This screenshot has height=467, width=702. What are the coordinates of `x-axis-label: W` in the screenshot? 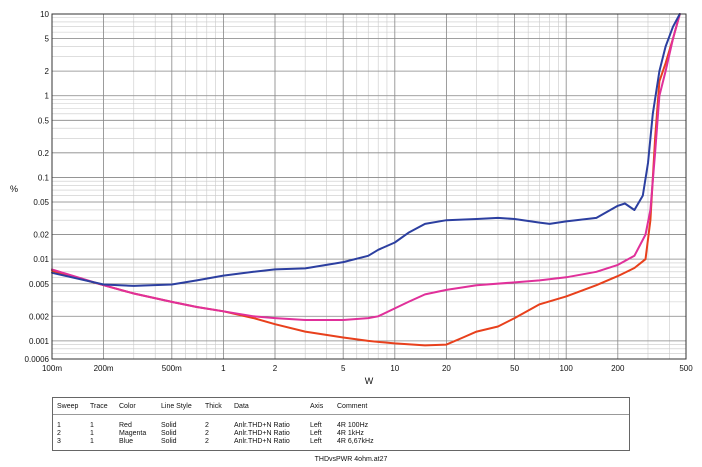 It's located at (369, 381).